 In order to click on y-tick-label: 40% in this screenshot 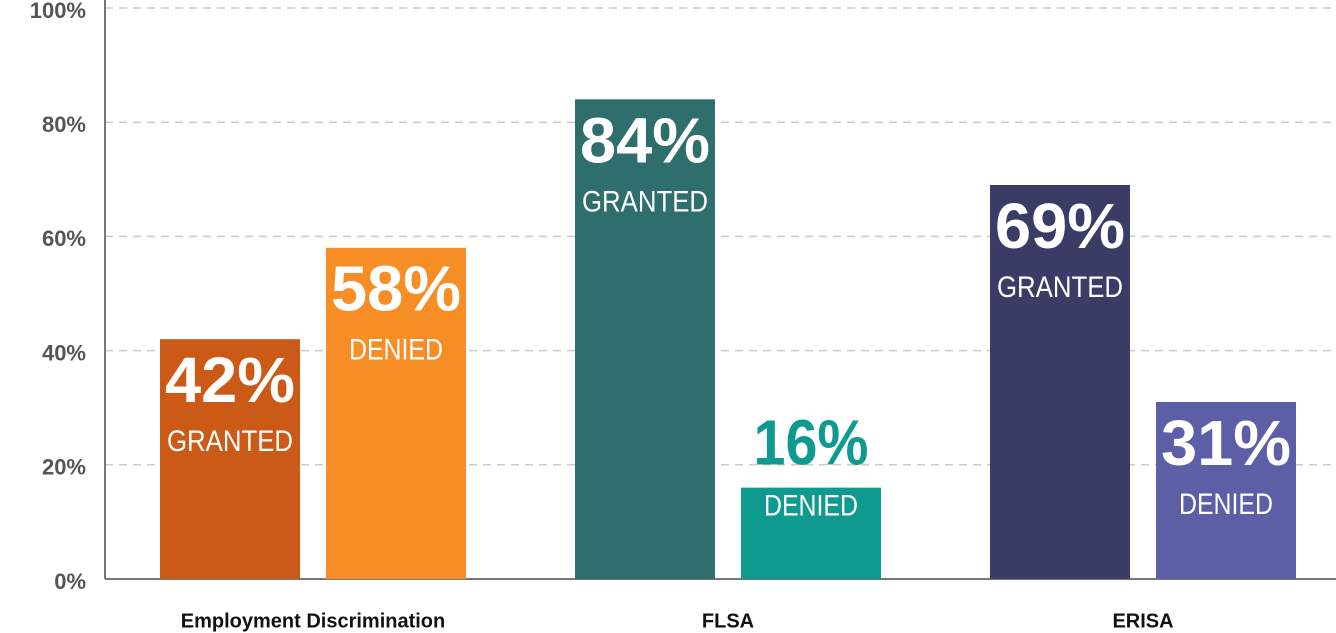, I will do `click(64, 352)`.